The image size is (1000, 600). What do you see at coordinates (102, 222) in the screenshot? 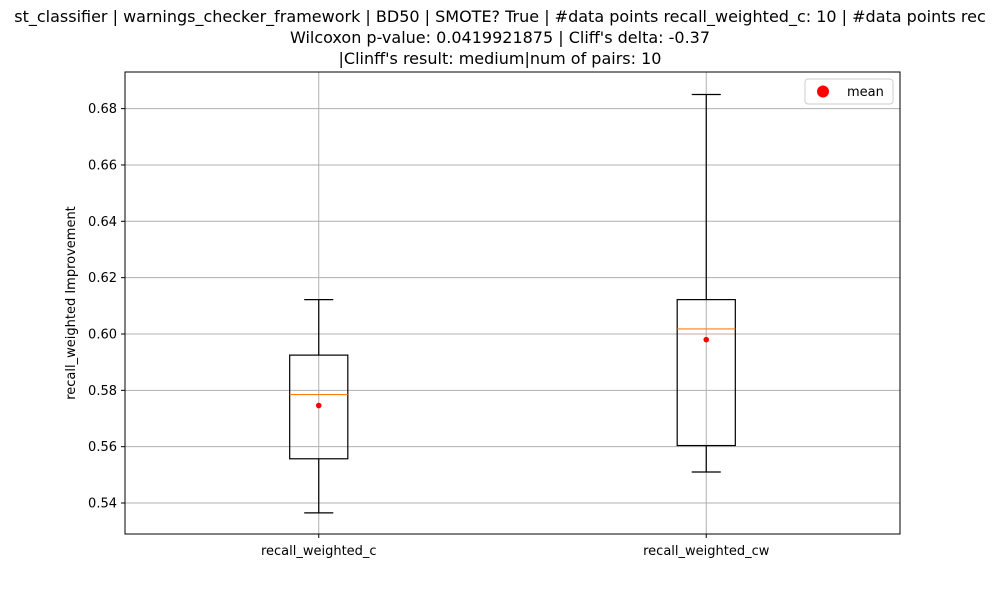
I see `y-tick-label: 0.64` at bounding box center [102, 222].